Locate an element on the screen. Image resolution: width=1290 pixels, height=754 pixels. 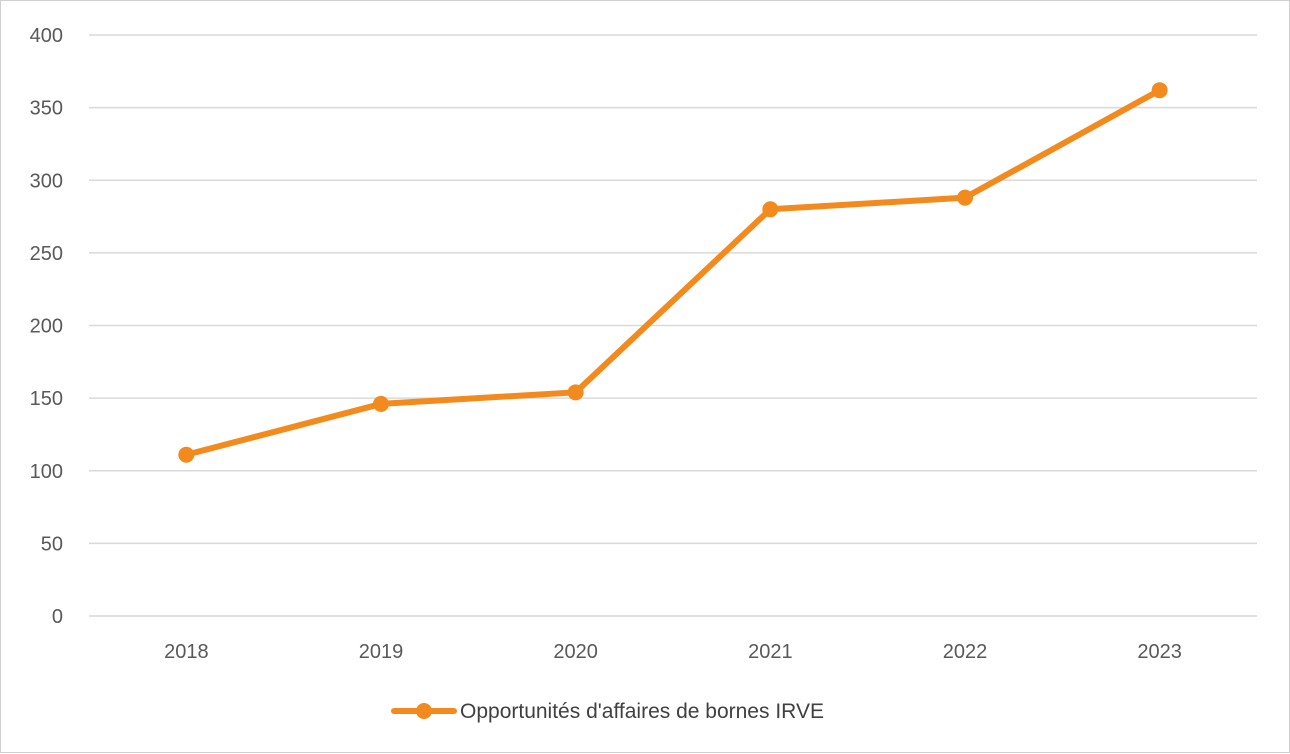
y-tick-label: 200 is located at coordinates (46, 327).